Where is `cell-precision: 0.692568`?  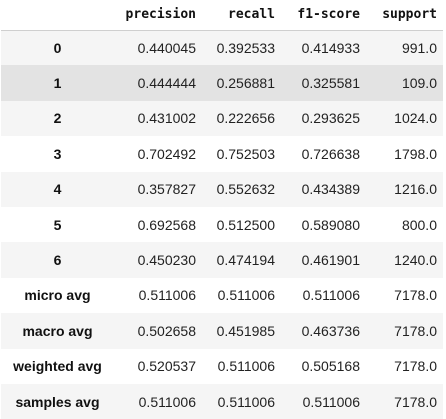
cell-precision: 0.692568 is located at coordinates (166, 224).